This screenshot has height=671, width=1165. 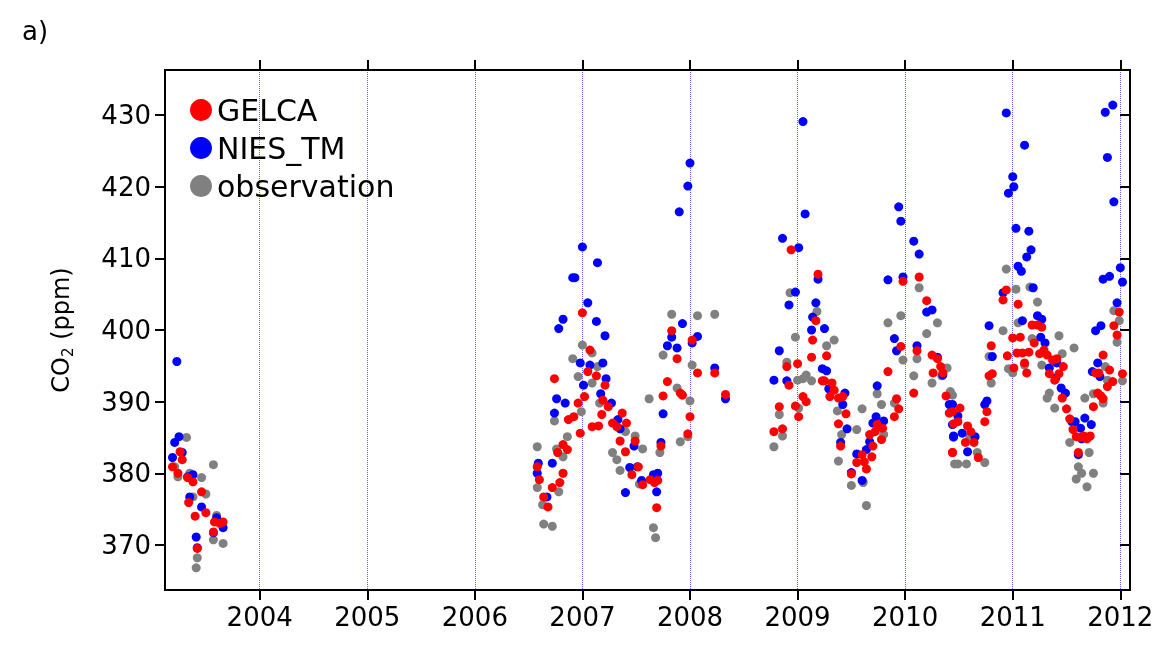 What do you see at coordinates (126, 473) in the screenshot?
I see `y-tick-label: 380` at bounding box center [126, 473].